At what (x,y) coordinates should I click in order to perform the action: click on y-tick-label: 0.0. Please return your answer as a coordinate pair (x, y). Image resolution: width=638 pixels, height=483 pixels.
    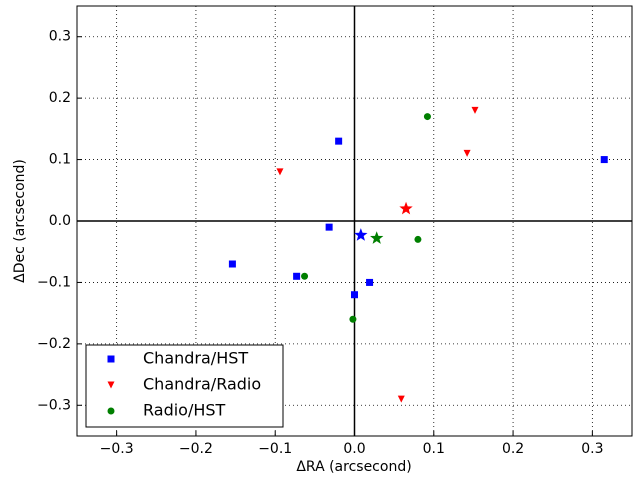
    Looking at the image, I should click on (60, 221).